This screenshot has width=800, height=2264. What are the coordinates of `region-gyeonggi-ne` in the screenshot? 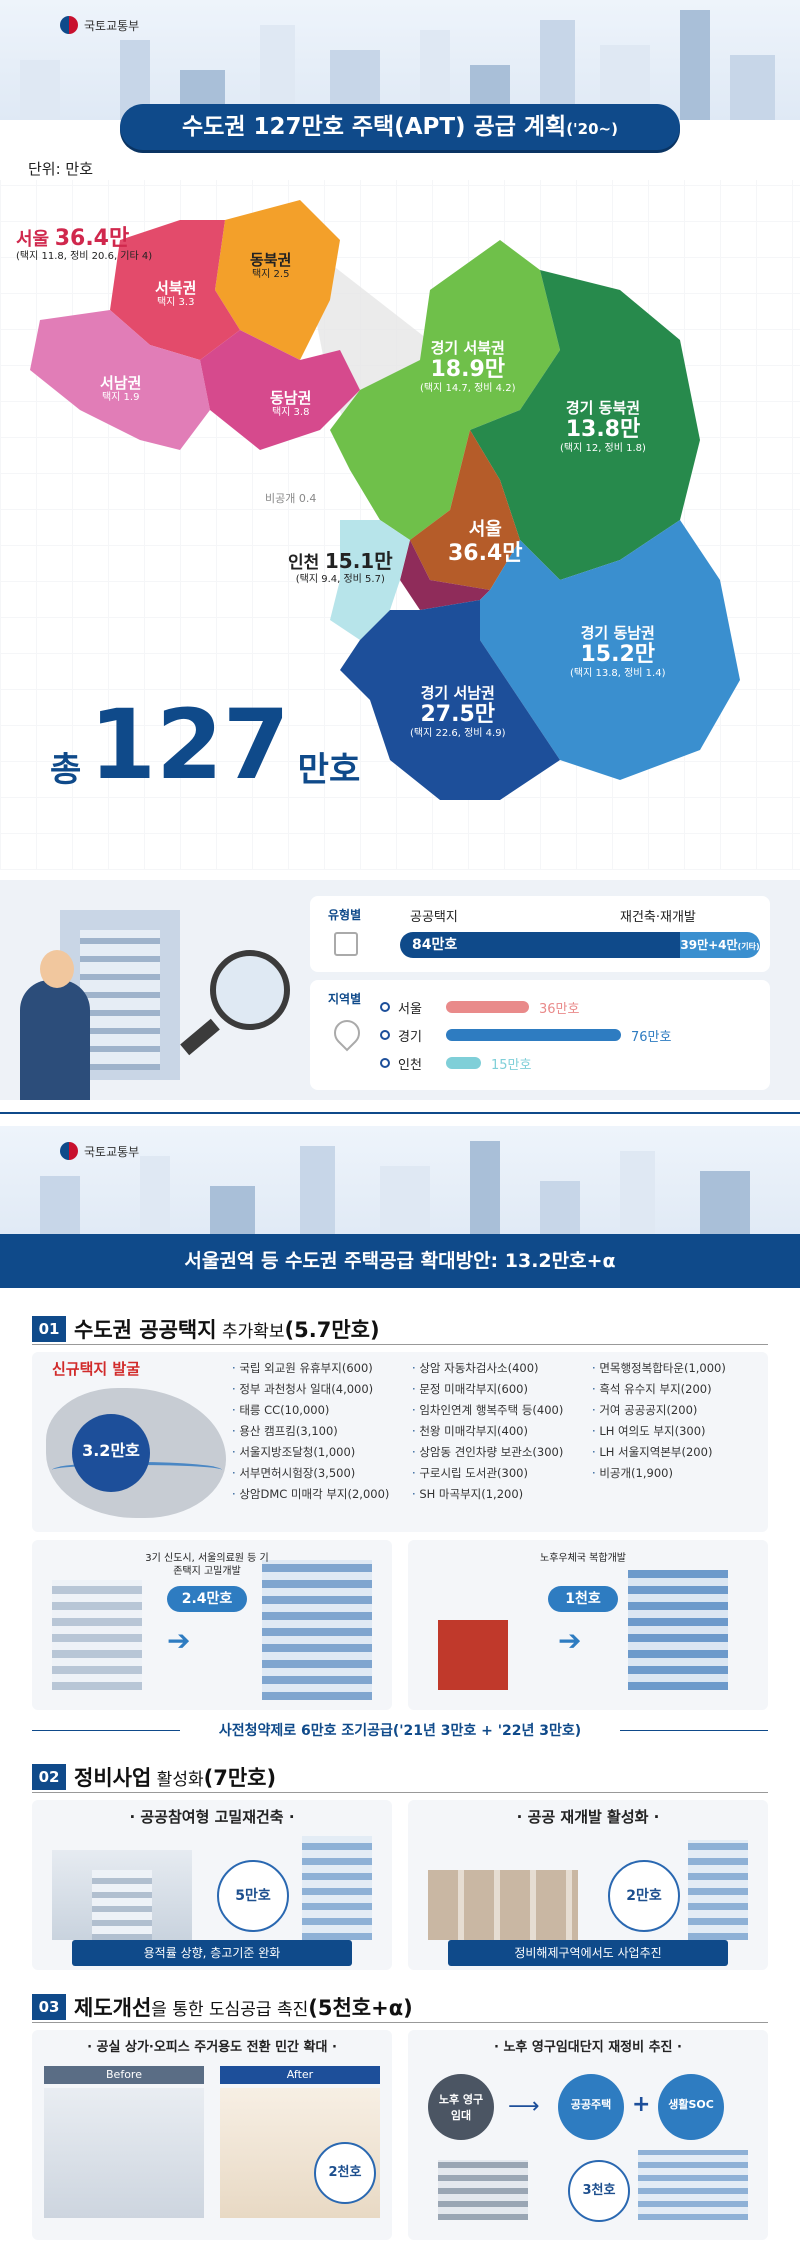 It's located at (585, 425).